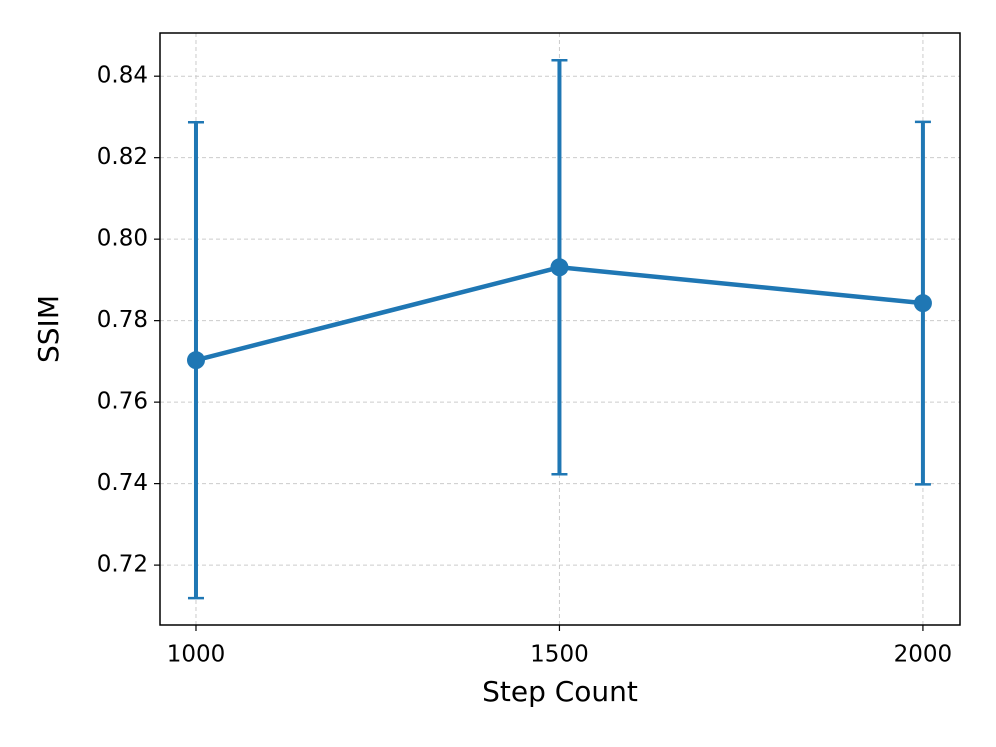  Describe the element at coordinates (560, 691) in the screenshot. I see `x-axis-label: Step Count` at that location.